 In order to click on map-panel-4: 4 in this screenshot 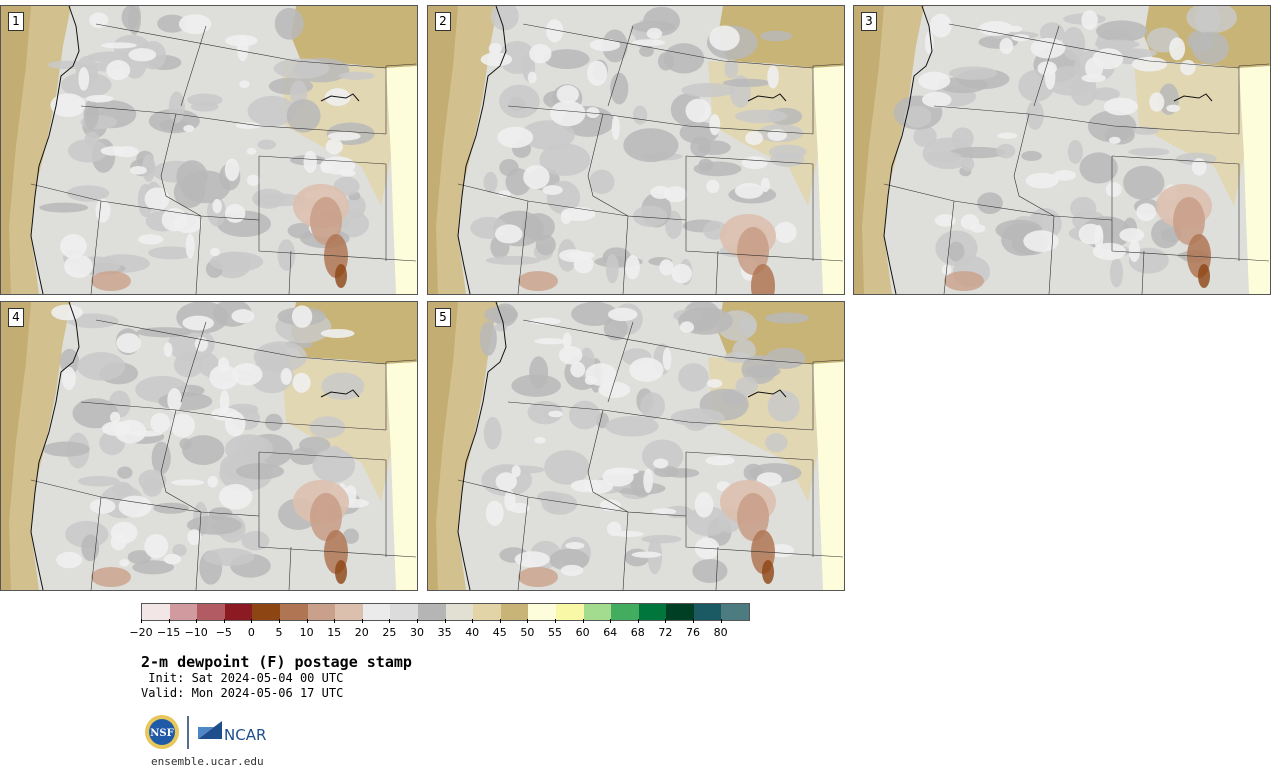, I will do `click(209, 446)`.